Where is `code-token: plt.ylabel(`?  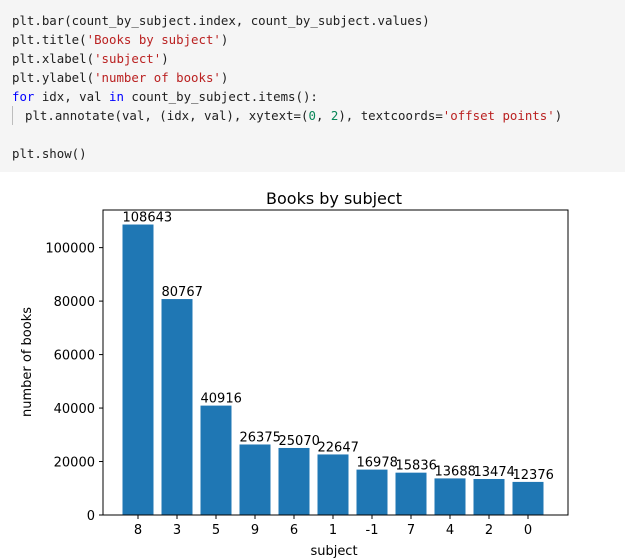
code-token: plt.ylabel( is located at coordinates (53, 77).